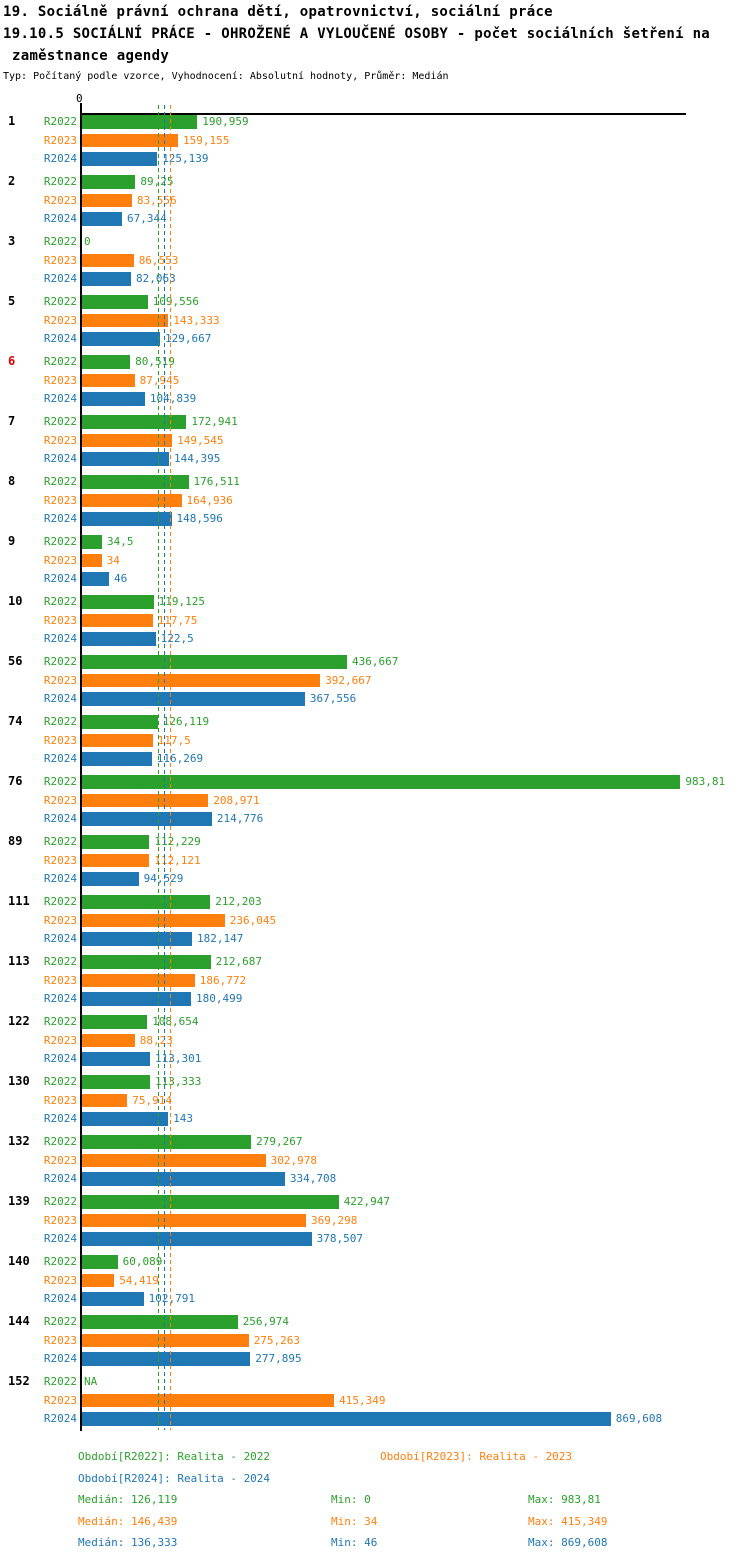  What do you see at coordinates (367, 1201) in the screenshot?
I see `bar-value: 422,947` at bounding box center [367, 1201].